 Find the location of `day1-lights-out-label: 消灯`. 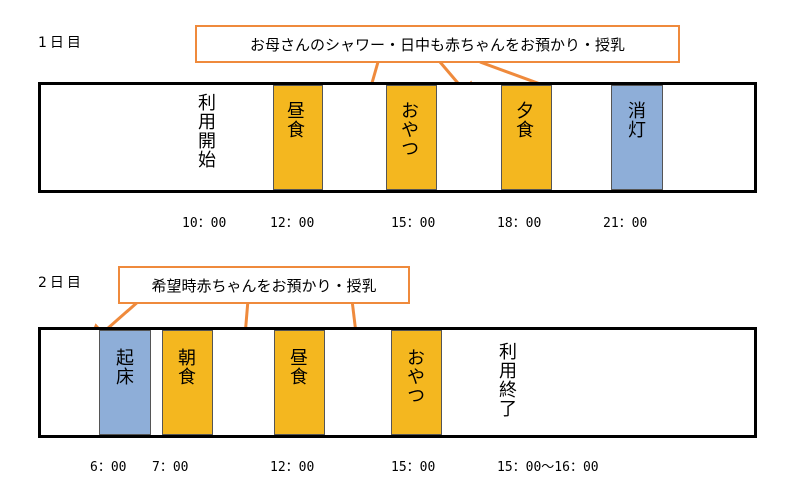

day1-lights-out-label: 消灯 is located at coordinates (635, 120).